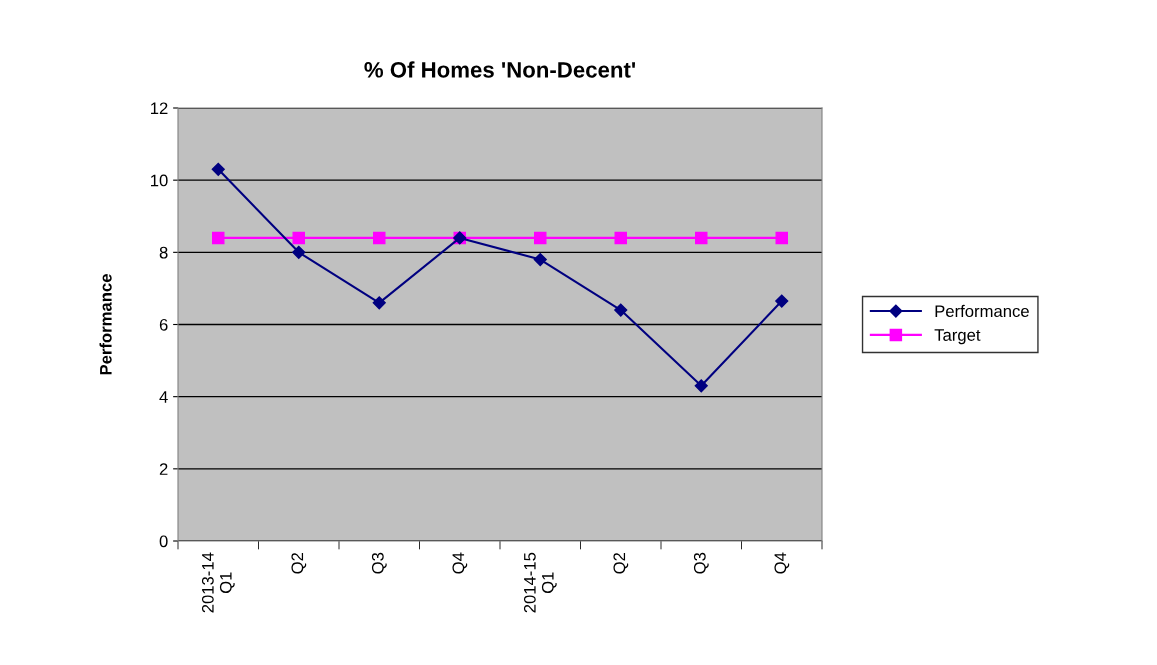  I want to click on y-tick-label: 6, so click(163, 324).